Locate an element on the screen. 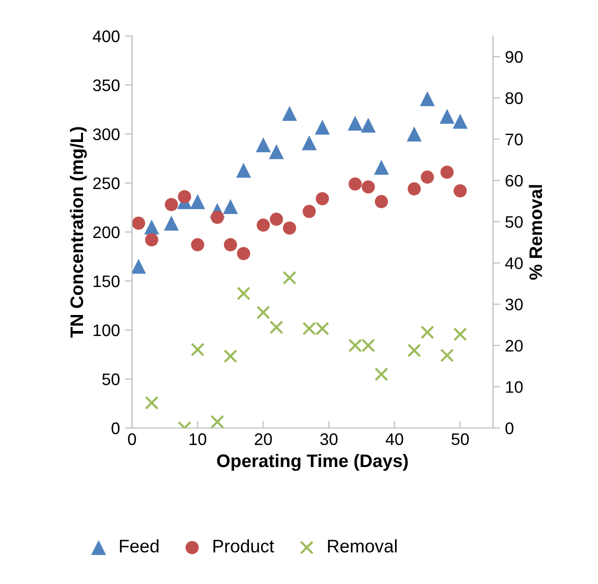 Image resolution: width=598 pixels, height=584 pixels. y-tick-label: 200 is located at coordinates (106, 232).